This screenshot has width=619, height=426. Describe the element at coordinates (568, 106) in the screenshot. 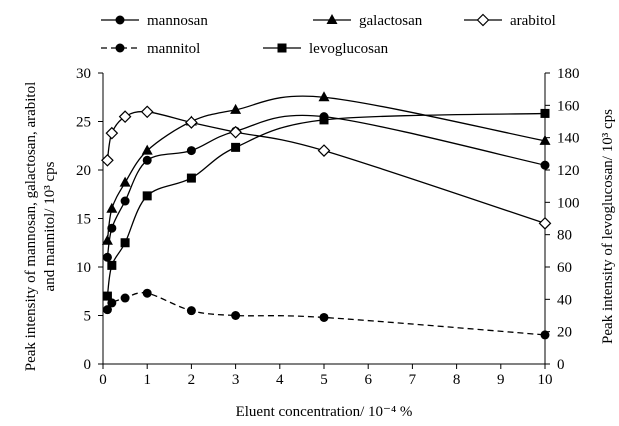

I see `right-y-tick-label: 160` at that location.